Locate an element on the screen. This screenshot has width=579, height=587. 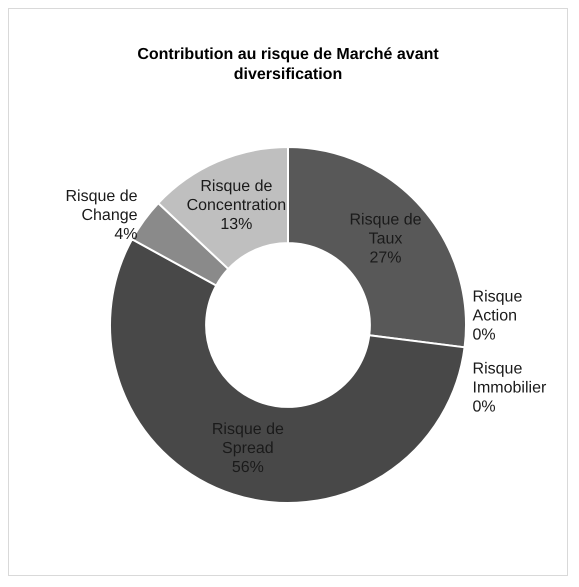
category-label: Risque Action is located at coordinates (497, 306).